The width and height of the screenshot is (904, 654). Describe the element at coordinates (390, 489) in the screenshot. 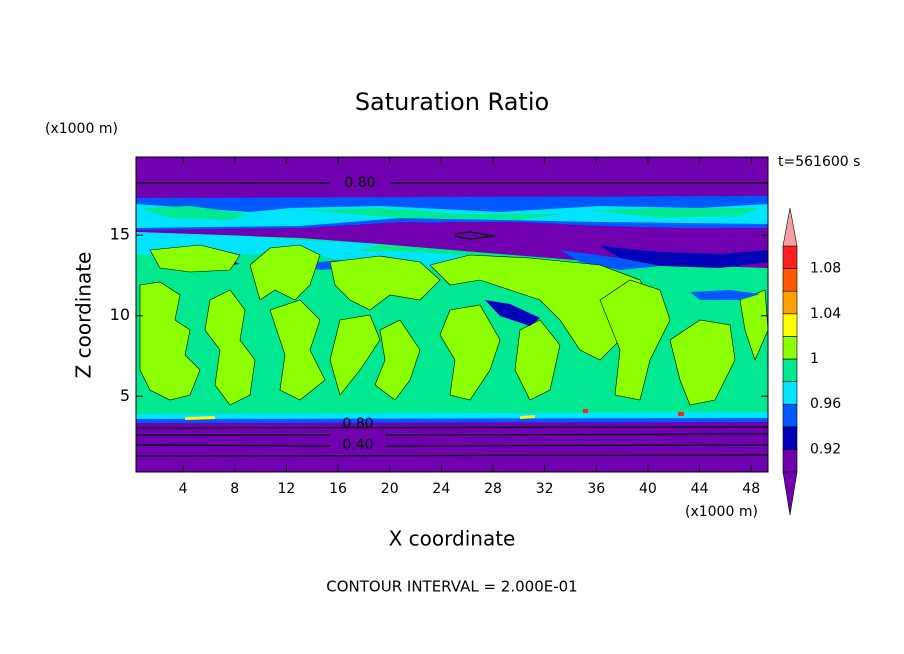

I see `x-tick-label: 20` at that location.